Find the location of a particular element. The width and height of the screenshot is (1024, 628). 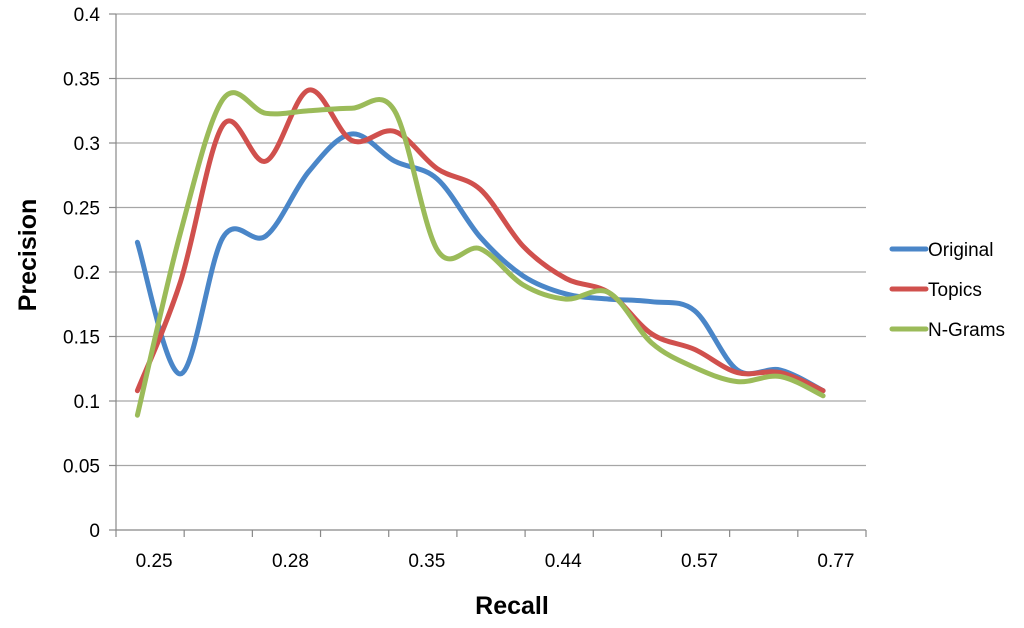

y-tick-label: 0.1 is located at coordinates (87, 402).